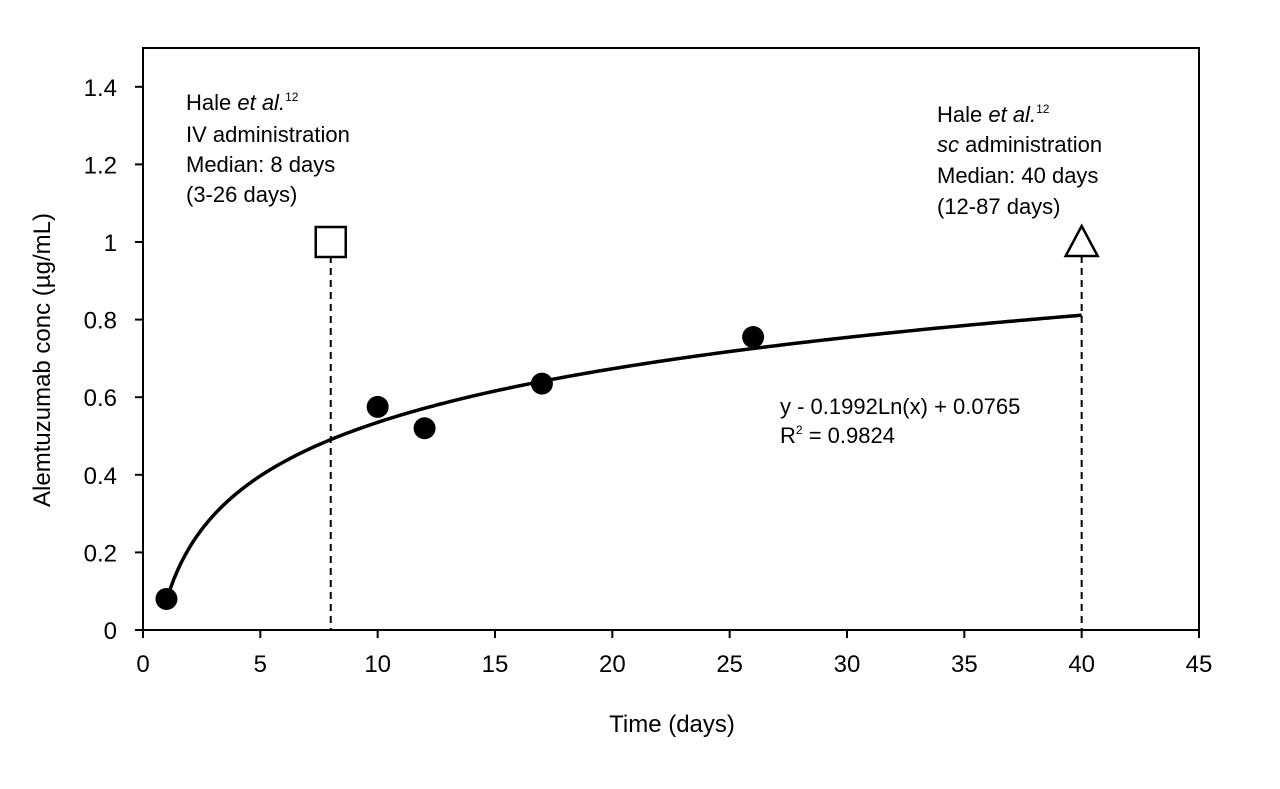  I want to click on iv-annotation-line1: Hale et al.12, so click(242, 102).